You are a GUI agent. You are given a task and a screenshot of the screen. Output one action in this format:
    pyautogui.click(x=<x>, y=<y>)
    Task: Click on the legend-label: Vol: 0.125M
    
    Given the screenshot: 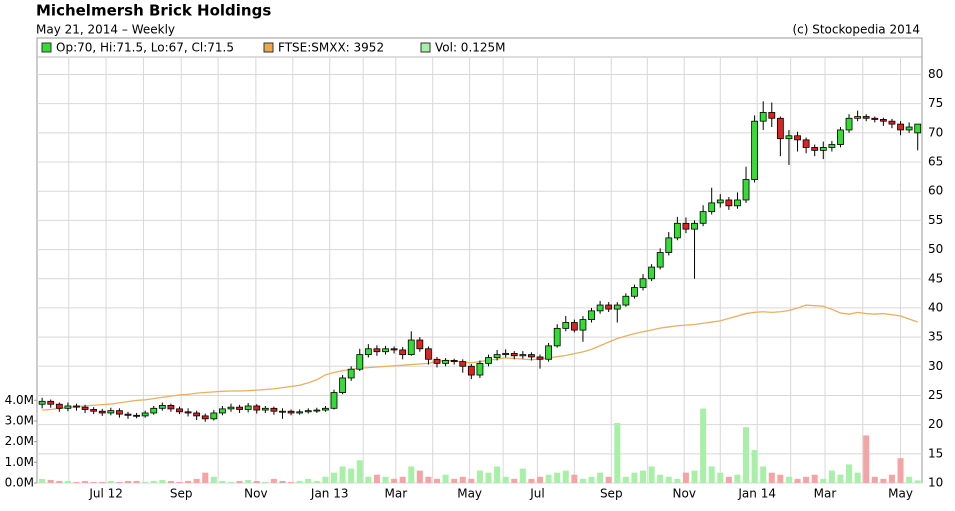 What is the action you would take?
    pyautogui.click(x=470, y=48)
    